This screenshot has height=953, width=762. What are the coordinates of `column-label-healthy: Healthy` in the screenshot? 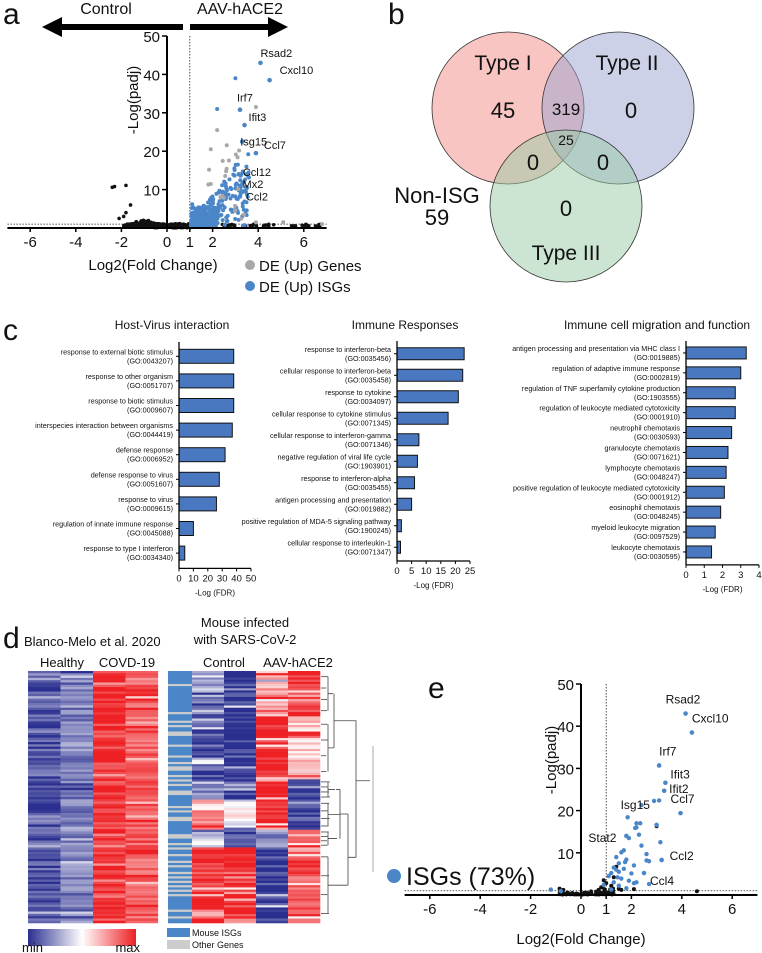 It's located at (62, 662).